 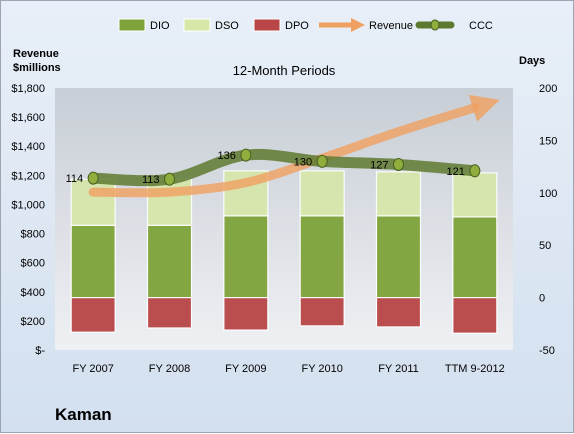 What do you see at coordinates (28, 176) in the screenshot?
I see `left-tick-label: $1,200` at bounding box center [28, 176].